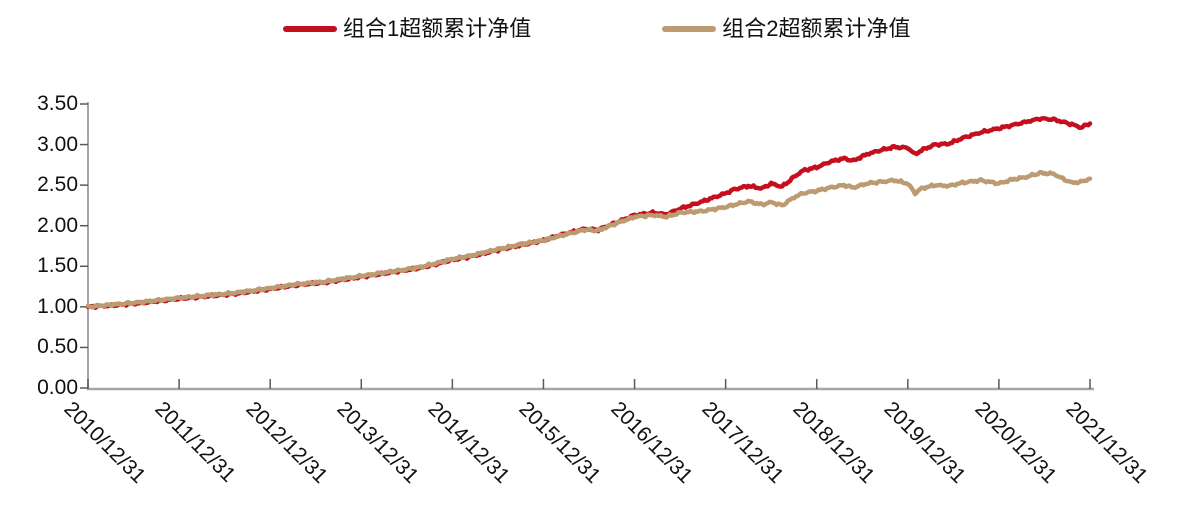  I want to click on series1-line-swatch, so click(310, 29).